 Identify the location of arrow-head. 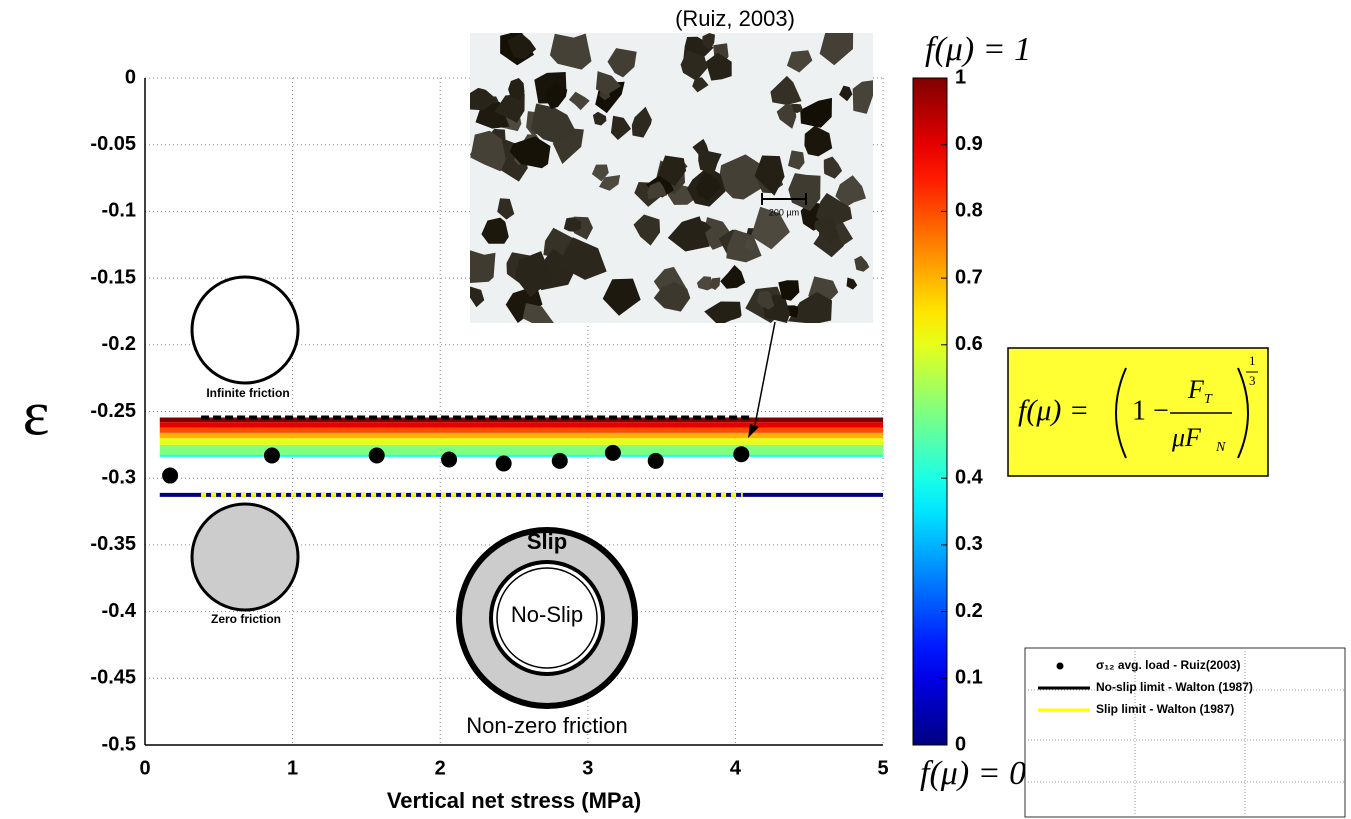
(753, 431).